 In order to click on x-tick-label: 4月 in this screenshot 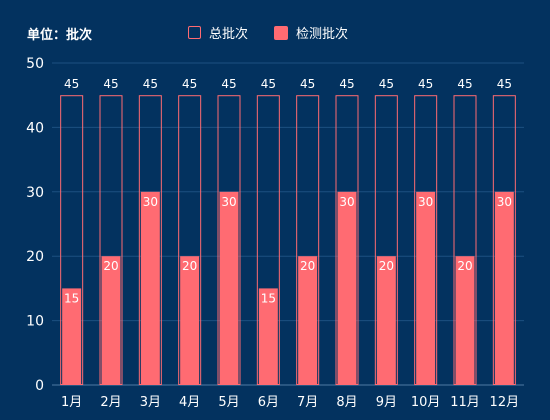, I will do `click(189, 402)`.